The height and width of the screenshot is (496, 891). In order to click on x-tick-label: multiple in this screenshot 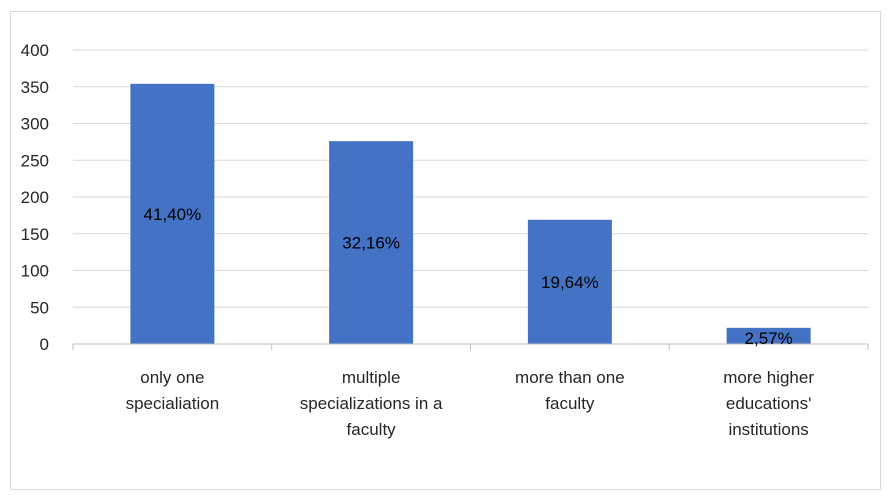, I will do `click(371, 377)`.